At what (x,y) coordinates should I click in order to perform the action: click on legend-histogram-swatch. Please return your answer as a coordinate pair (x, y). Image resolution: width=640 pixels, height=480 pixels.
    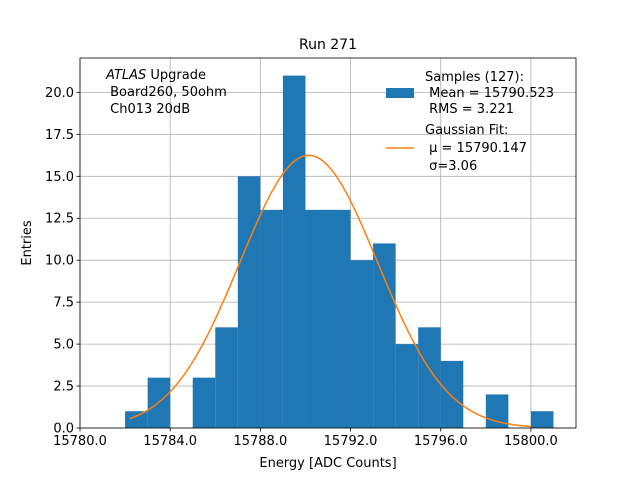
    Looking at the image, I should click on (400, 93).